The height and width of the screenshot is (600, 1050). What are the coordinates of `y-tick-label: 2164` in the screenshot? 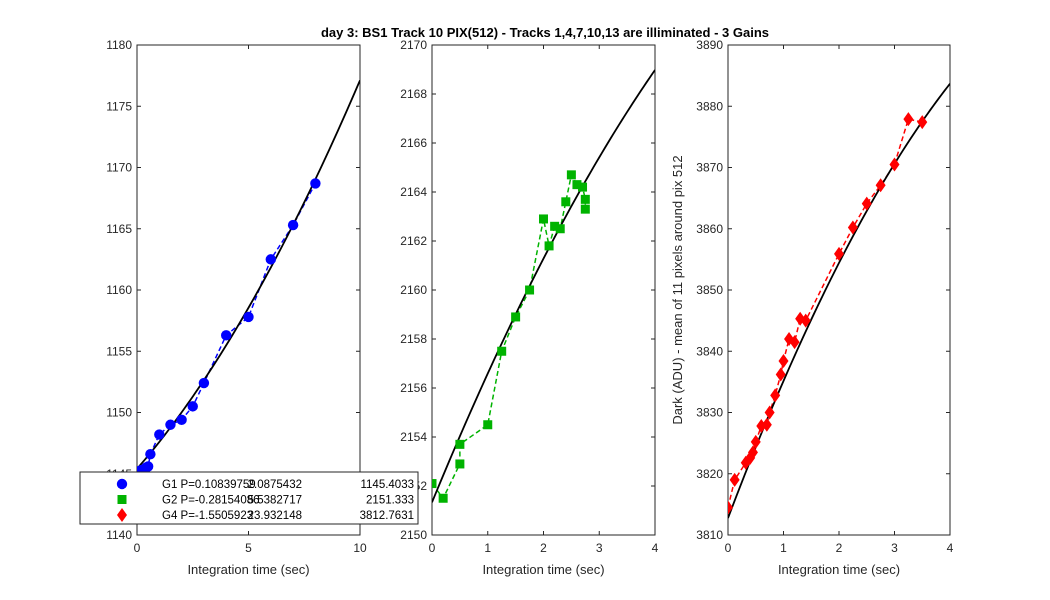 It's located at (413, 192).